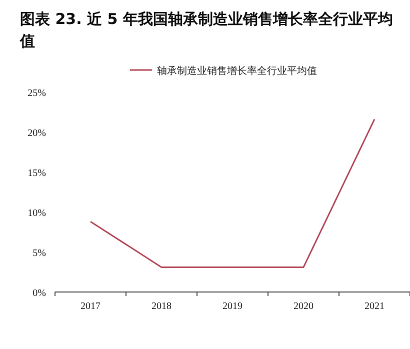  I want to click on y-tick-label: 15%, so click(37, 173).